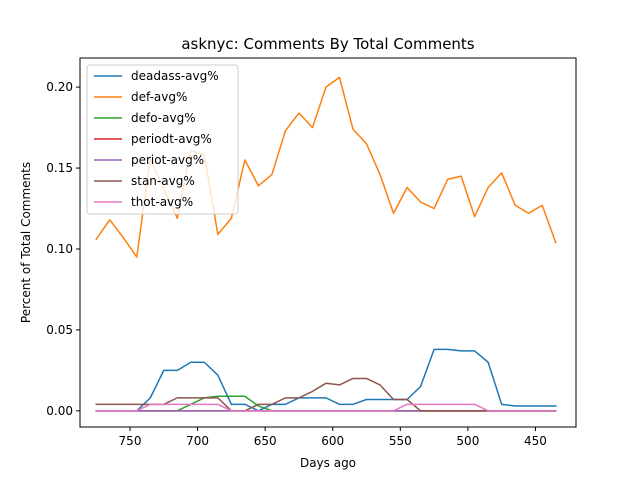  I want to click on legend-label: stan-avg%, so click(163, 181).